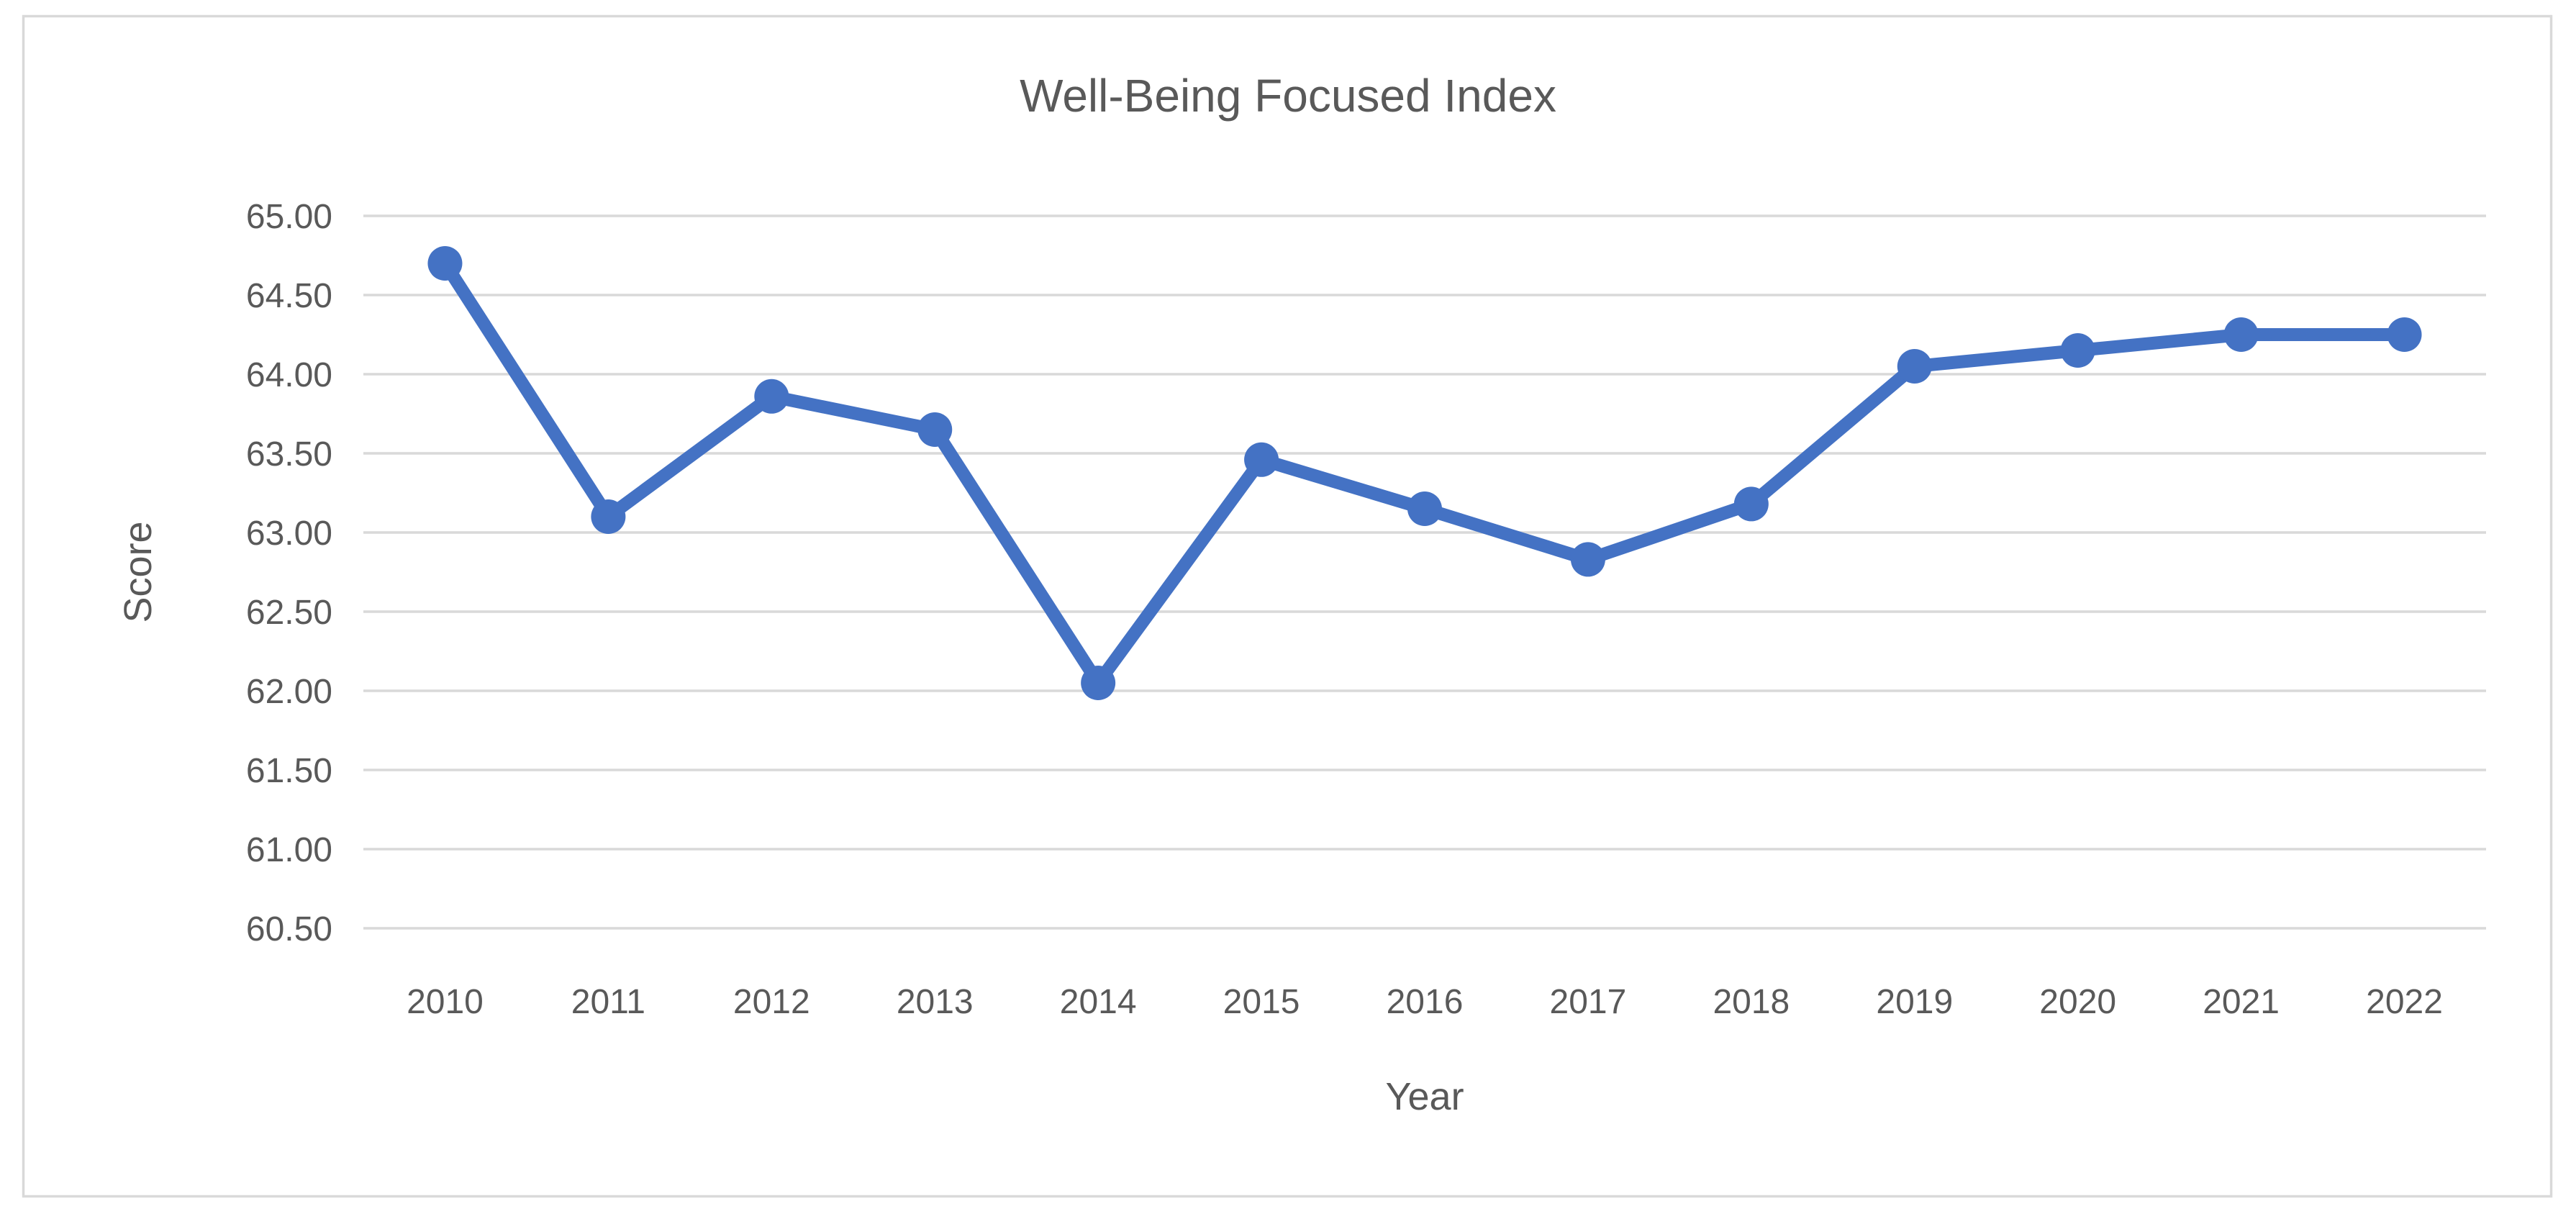 The width and height of the screenshot is (2576, 1219). Describe the element at coordinates (2241, 1002) in the screenshot. I see `x-axis-tick-label: 2021` at that location.